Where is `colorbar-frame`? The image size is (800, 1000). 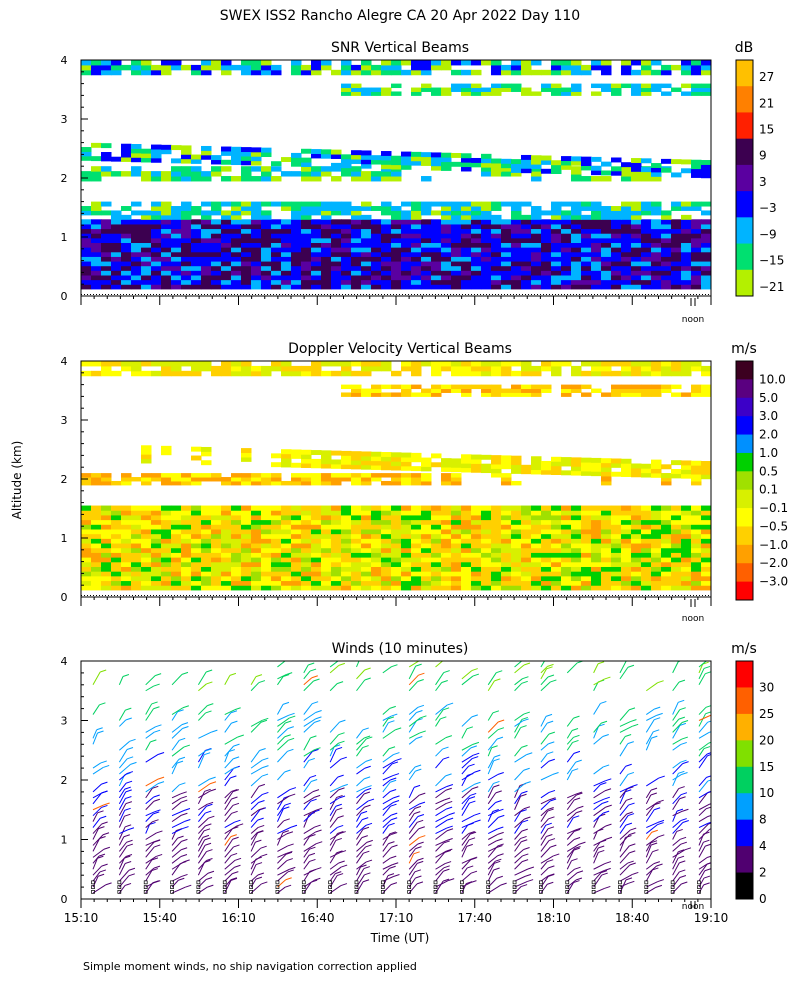 colorbar-frame is located at coordinates (744, 480).